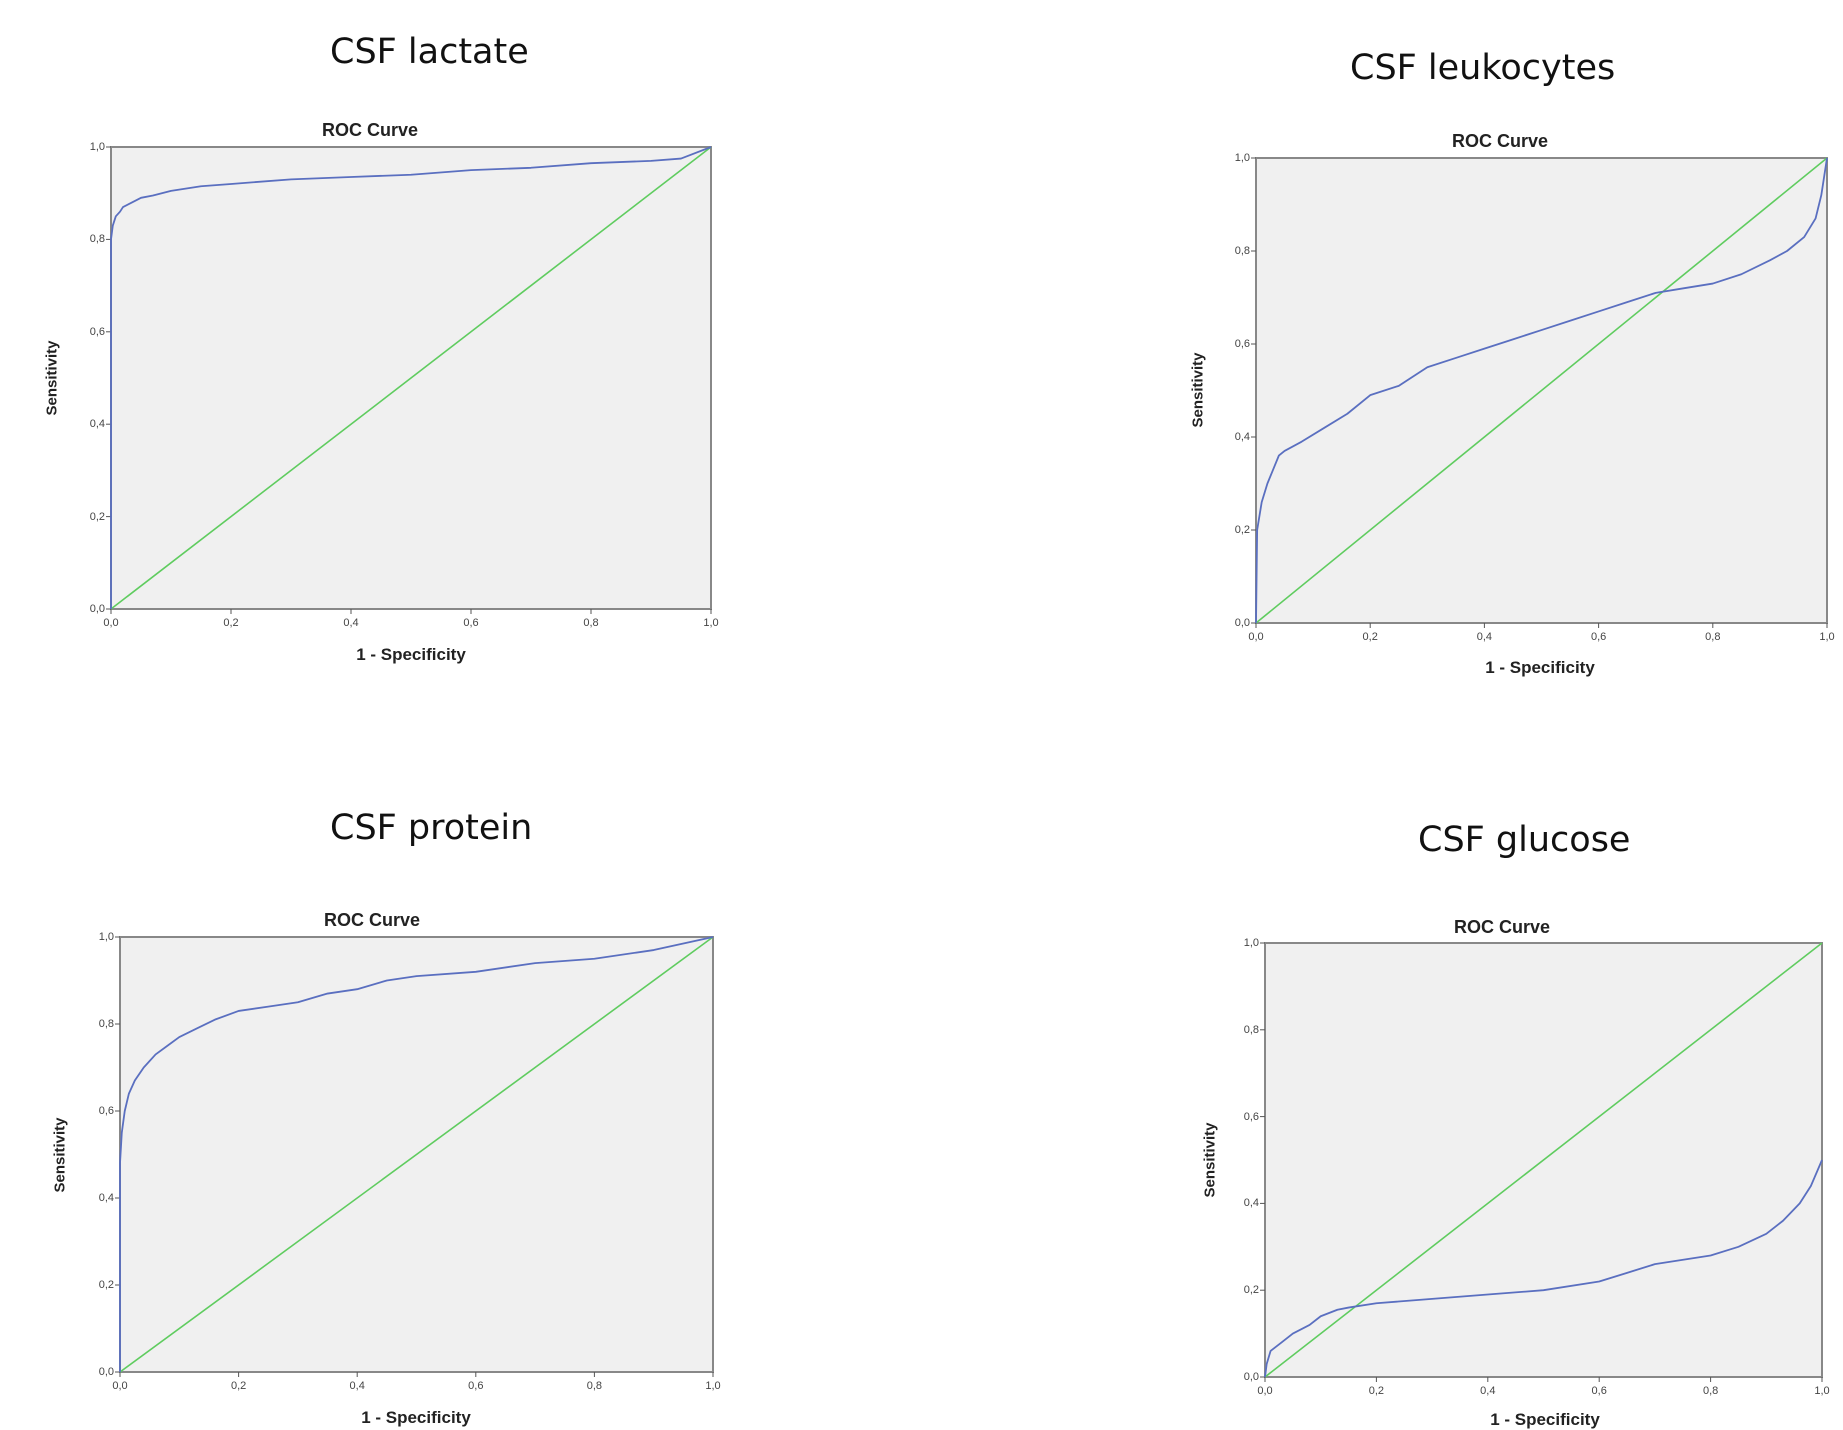  What do you see at coordinates (431, 828) in the screenshot?
I see `chart-heading: CSF protein` at bounding box center [431, 828].